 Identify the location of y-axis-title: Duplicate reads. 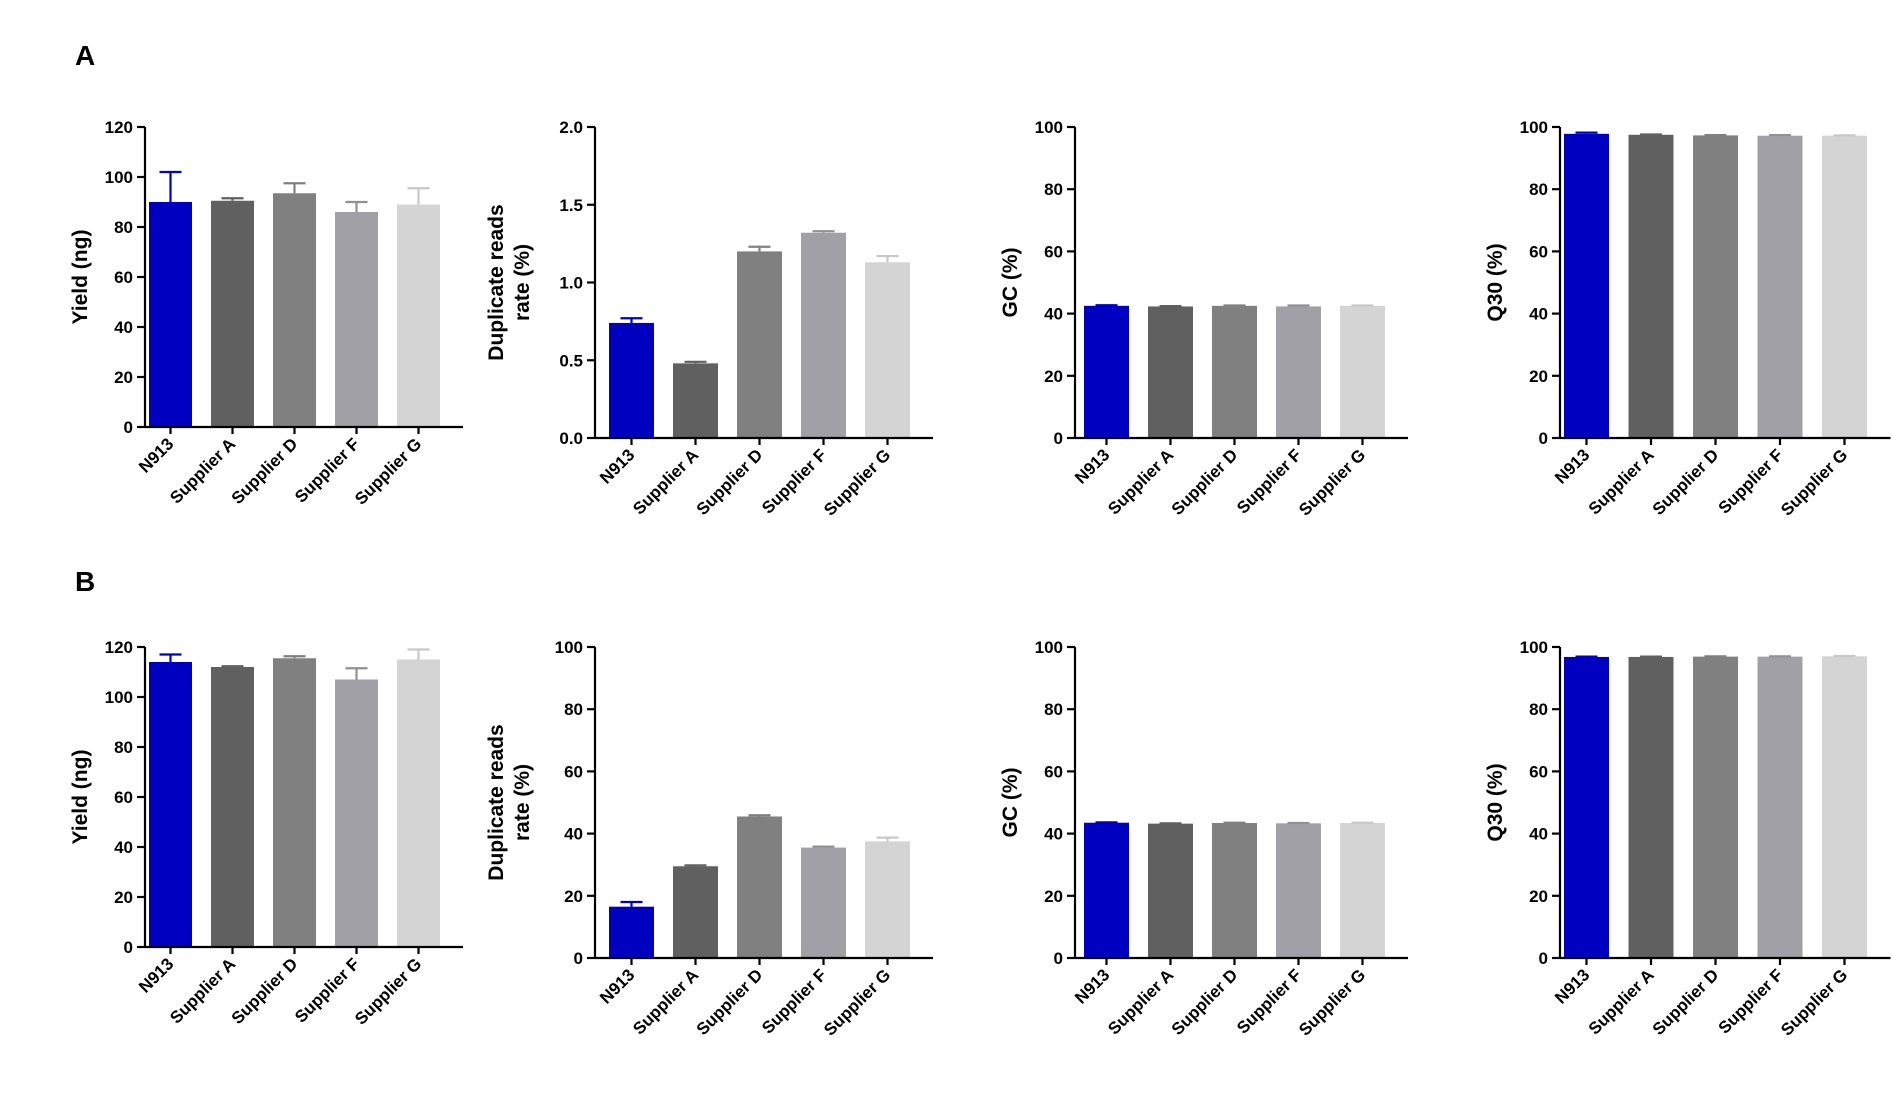
(496, 282).